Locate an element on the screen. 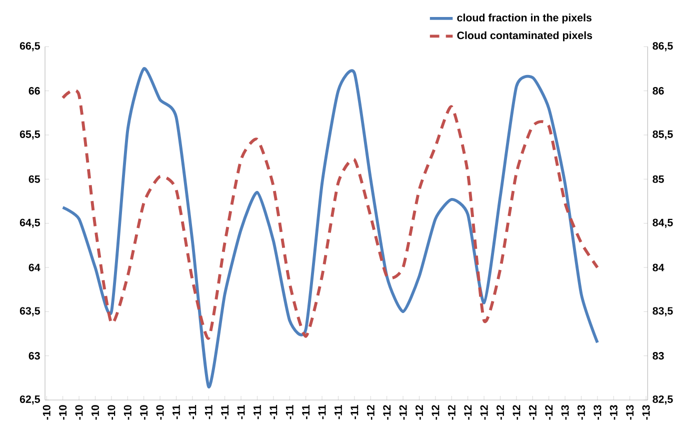  y-tick-label: 64,5 is located at coordinates (30, 223).